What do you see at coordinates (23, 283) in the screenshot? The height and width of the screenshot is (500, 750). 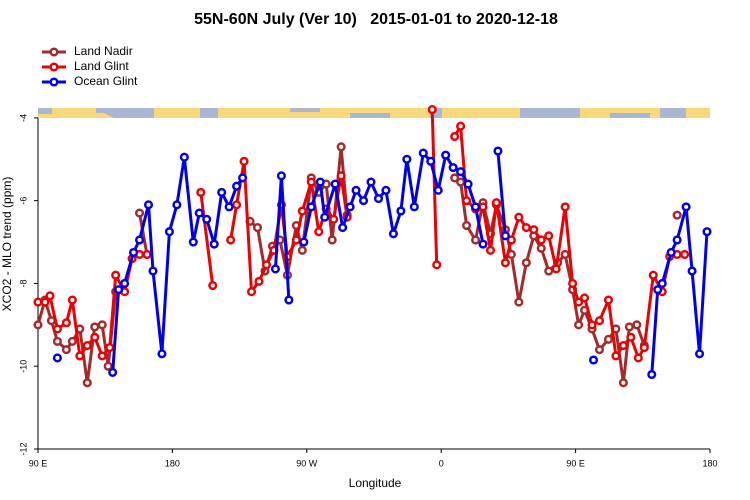 I see `y-tick-label: -8` at bounding box center [23, 283].